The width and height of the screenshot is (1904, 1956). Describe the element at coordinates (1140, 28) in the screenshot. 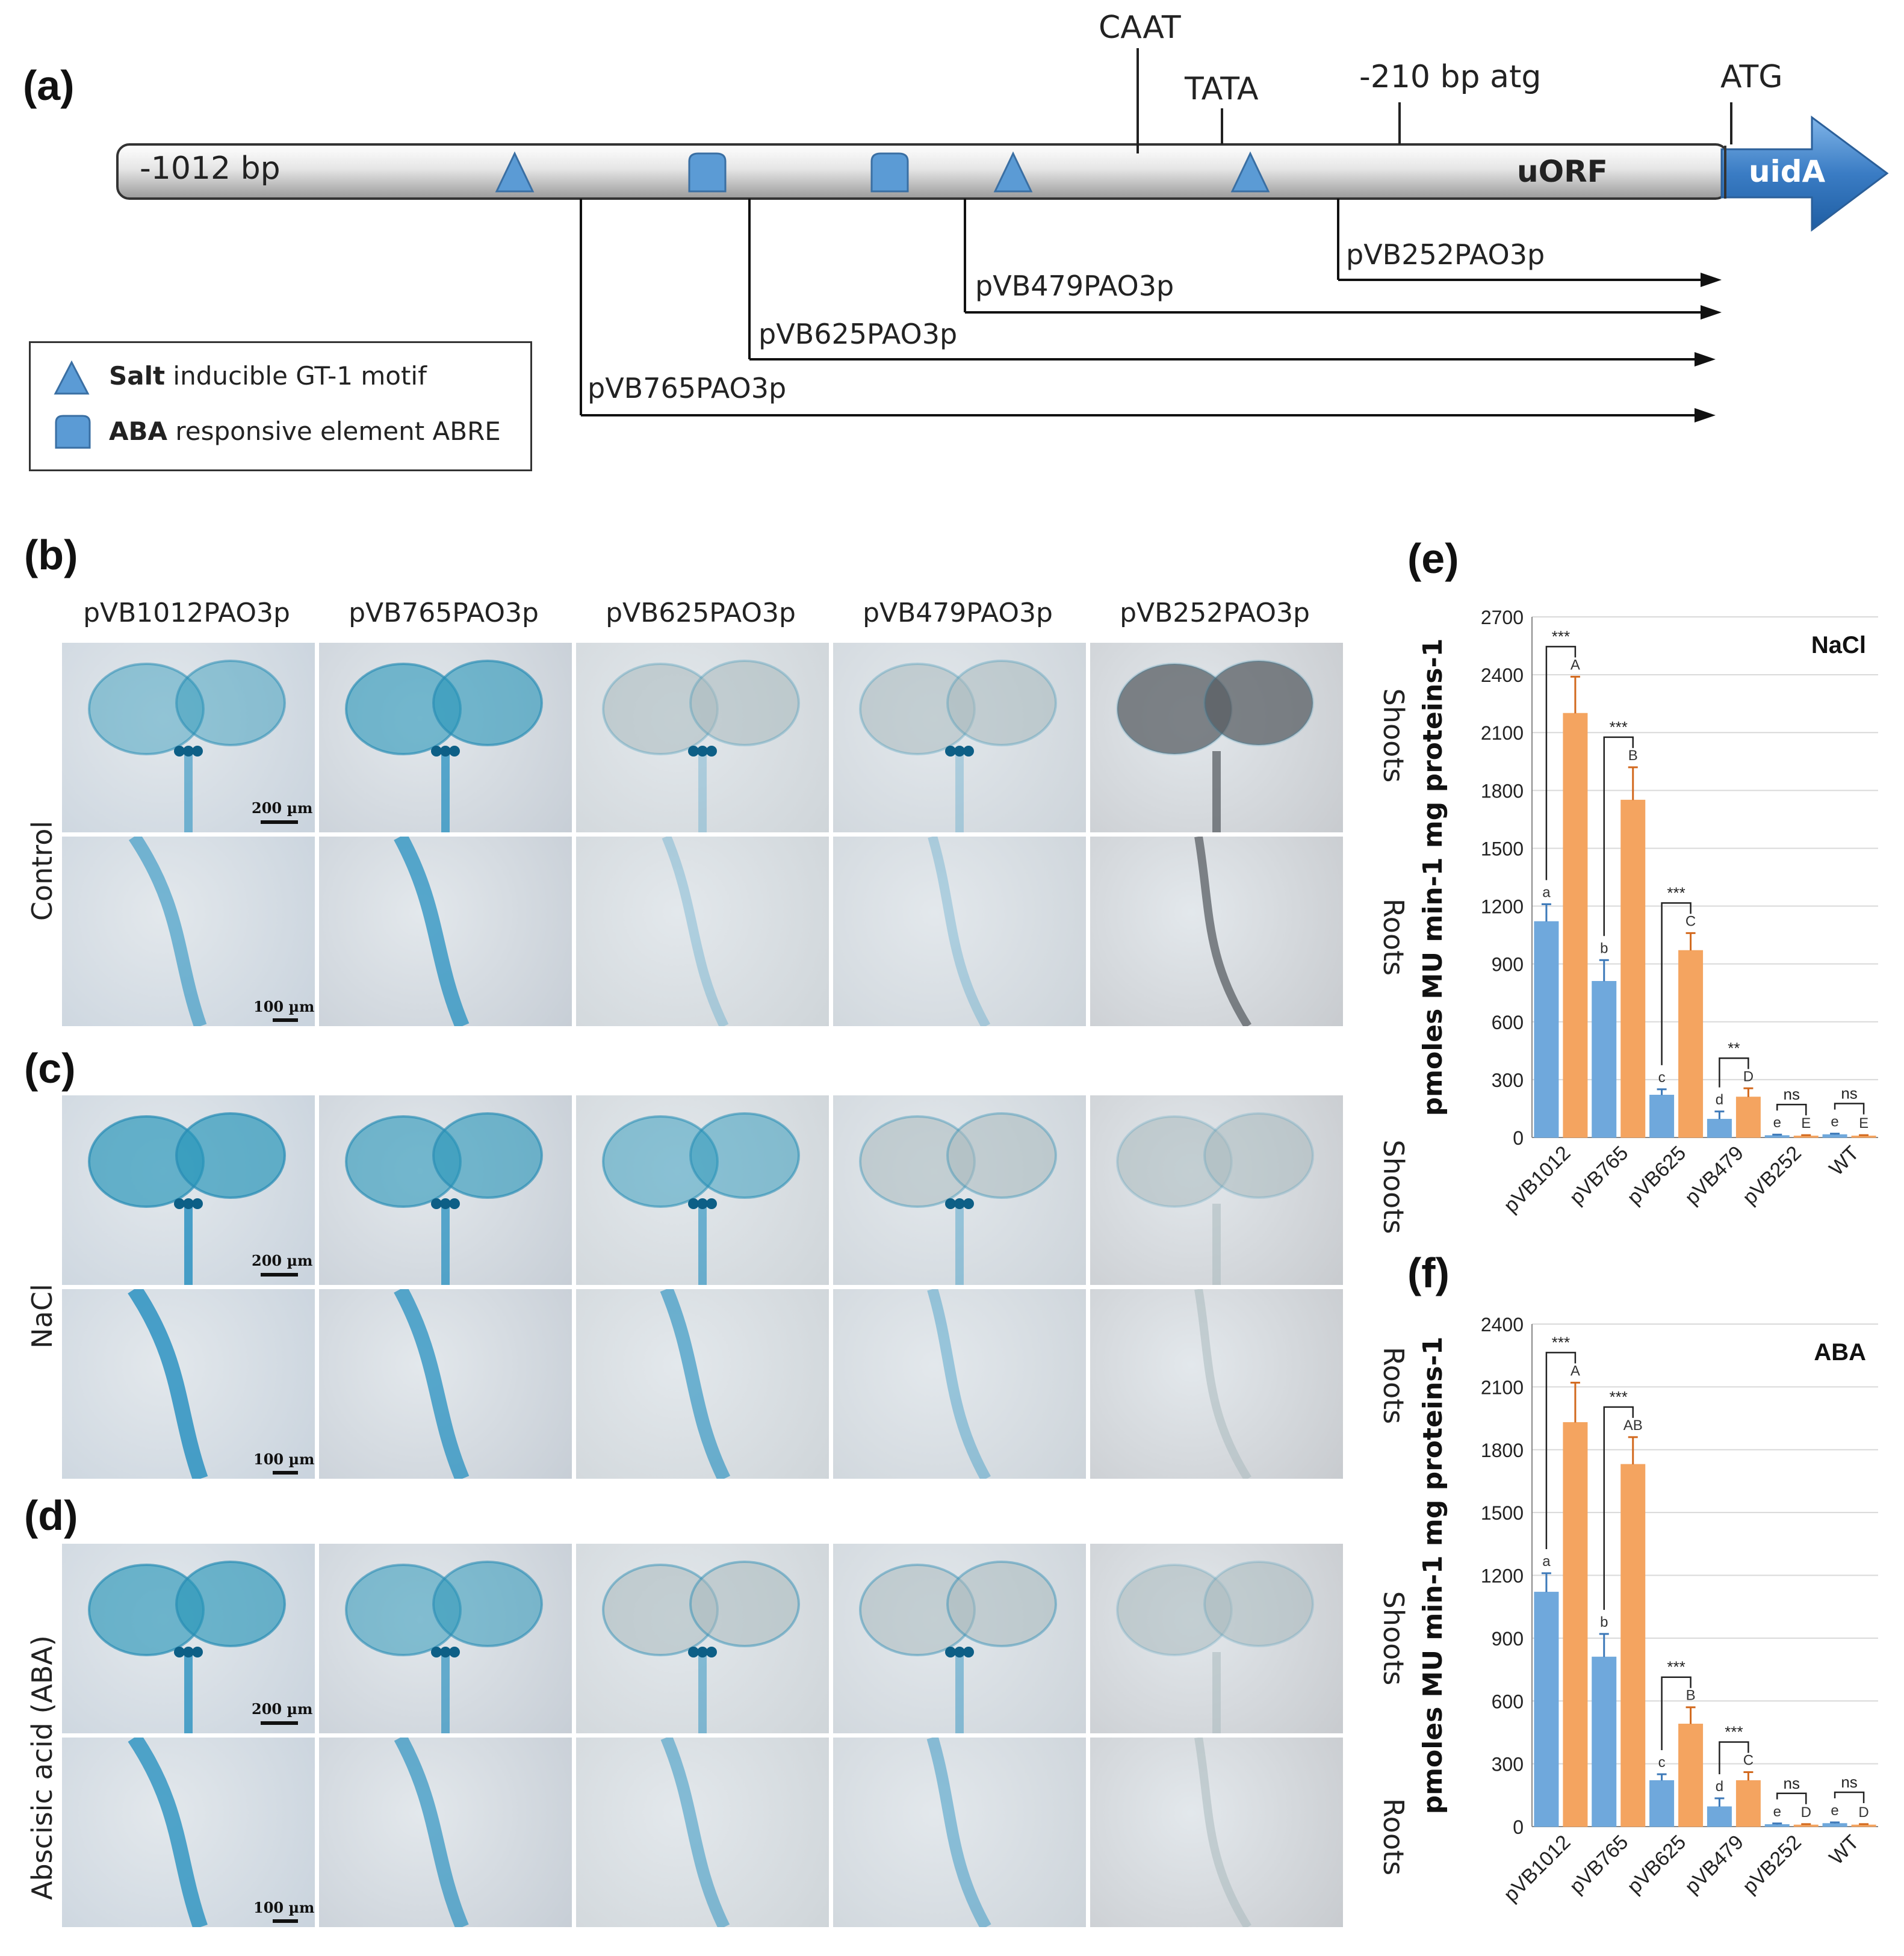

I see `caat-label: CAAT` at that location.